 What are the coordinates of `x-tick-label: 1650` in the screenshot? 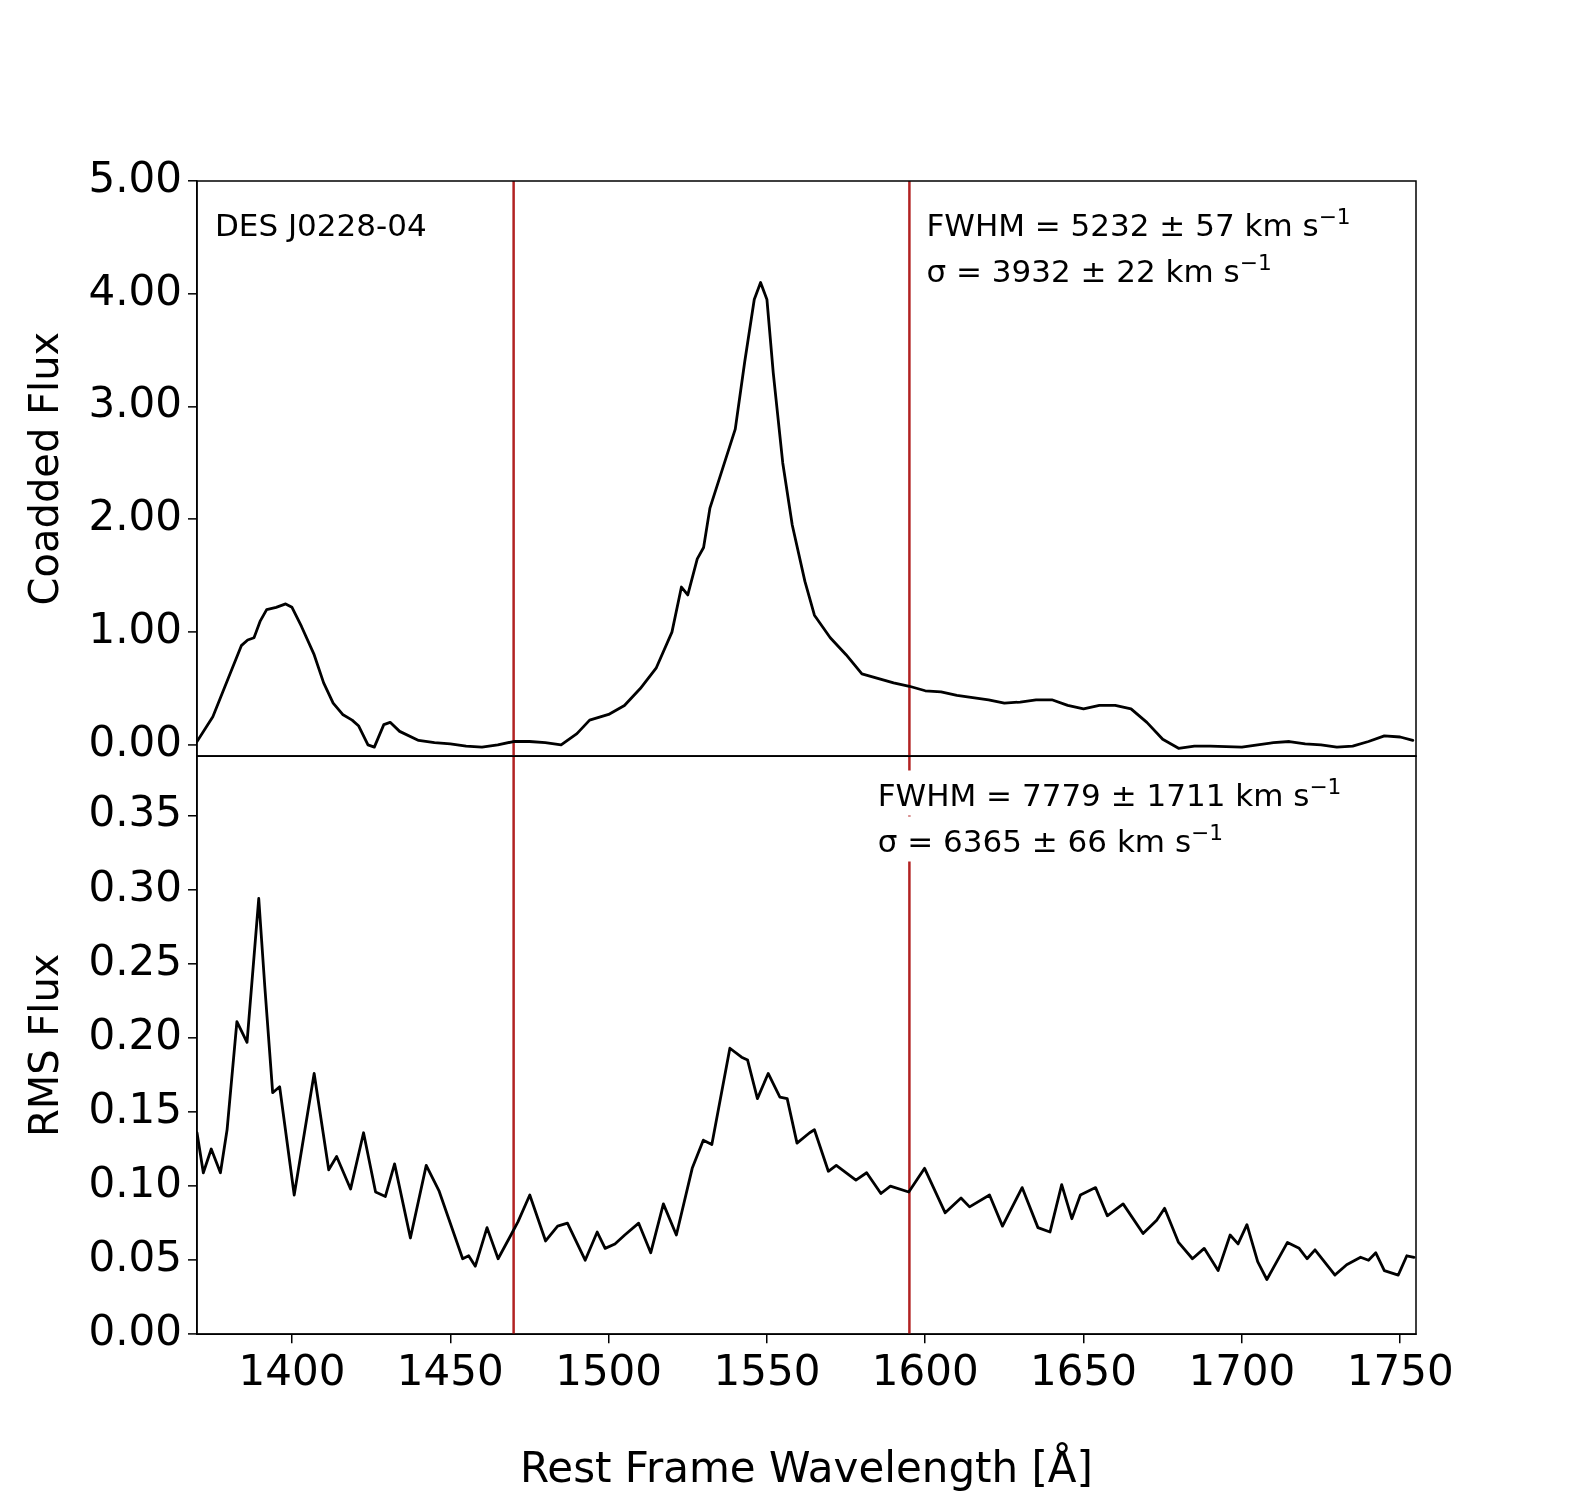 It's located at (1083, 1371).